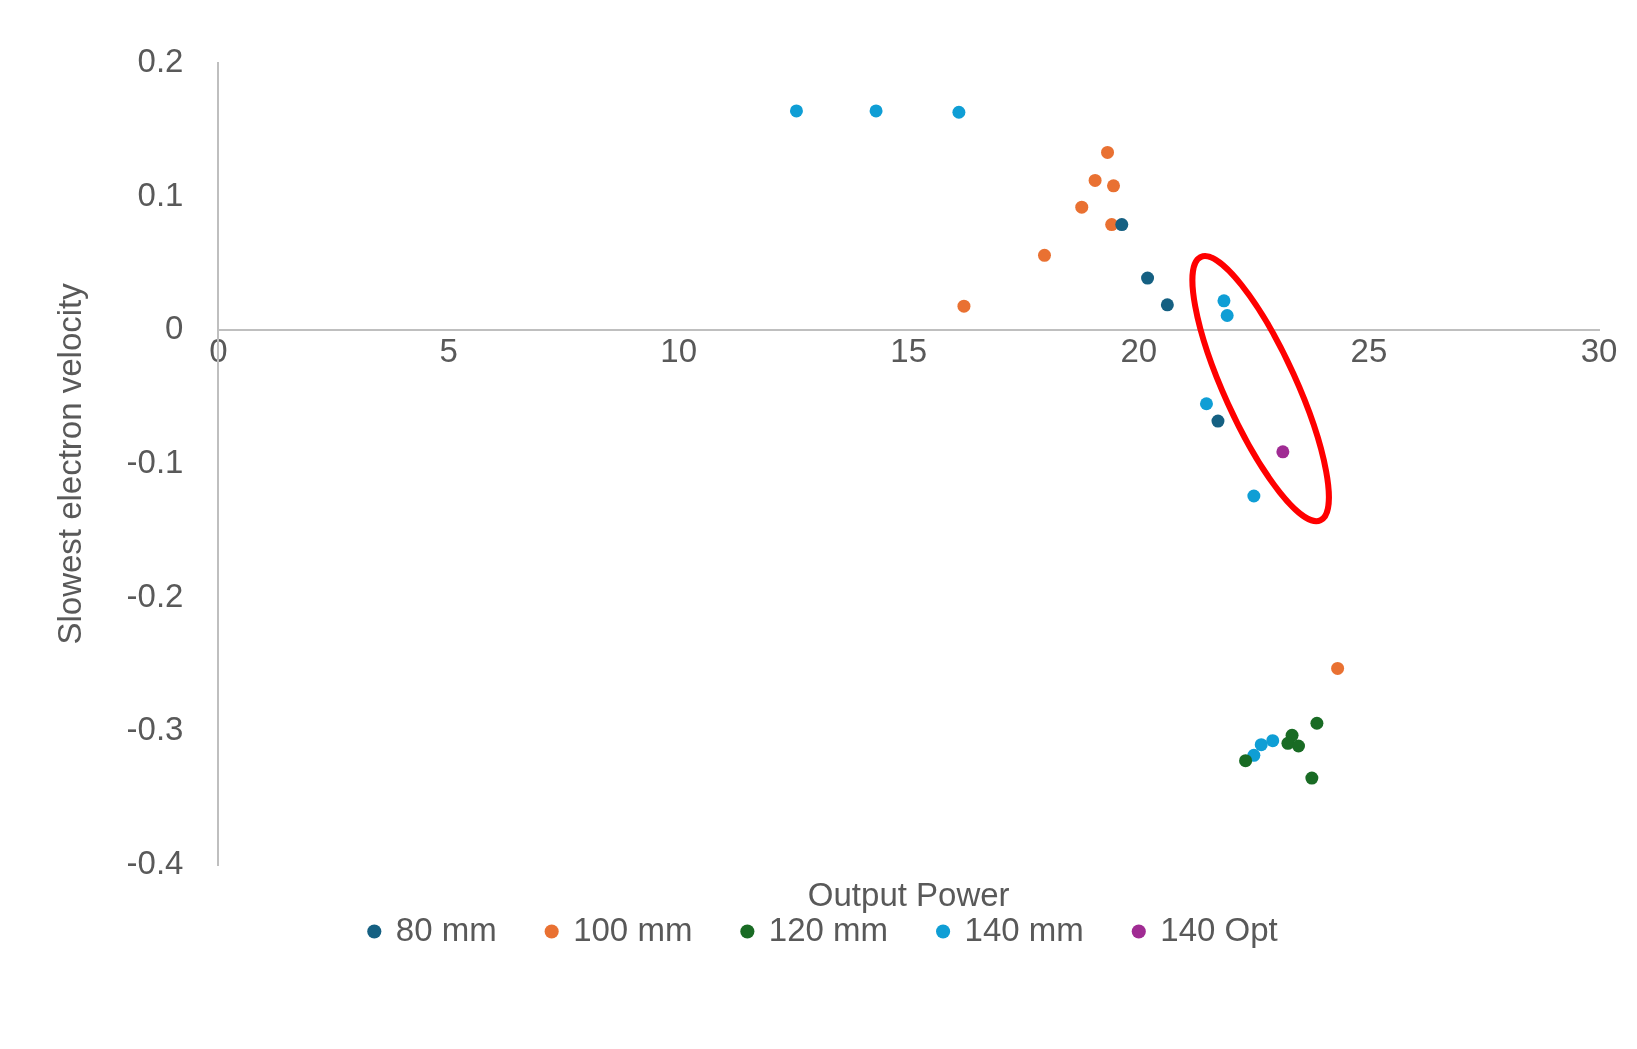 The image size is (1637, 1049). Describe the element at coordinates (1139, 351) in the screenshot. I see `x-tick-label: 20` at that location.